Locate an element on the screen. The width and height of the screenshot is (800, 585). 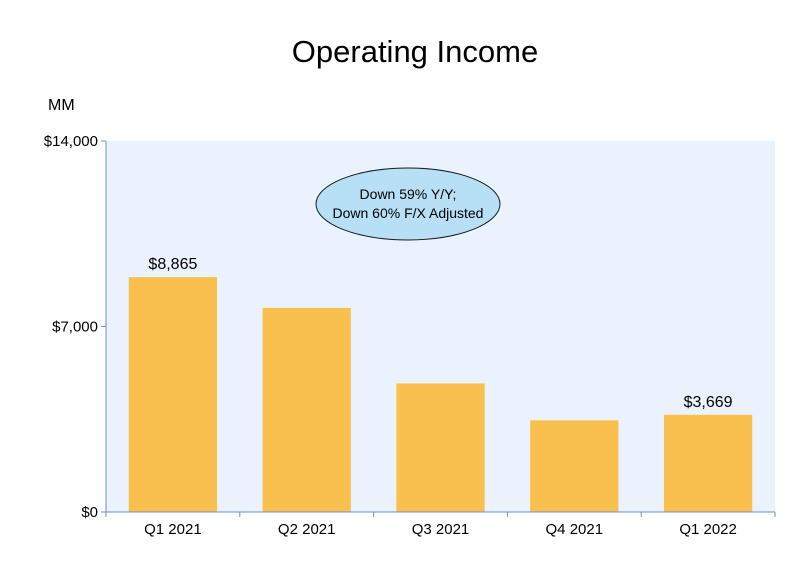
data-label: $3,669 is located at coordinates (708, 402).